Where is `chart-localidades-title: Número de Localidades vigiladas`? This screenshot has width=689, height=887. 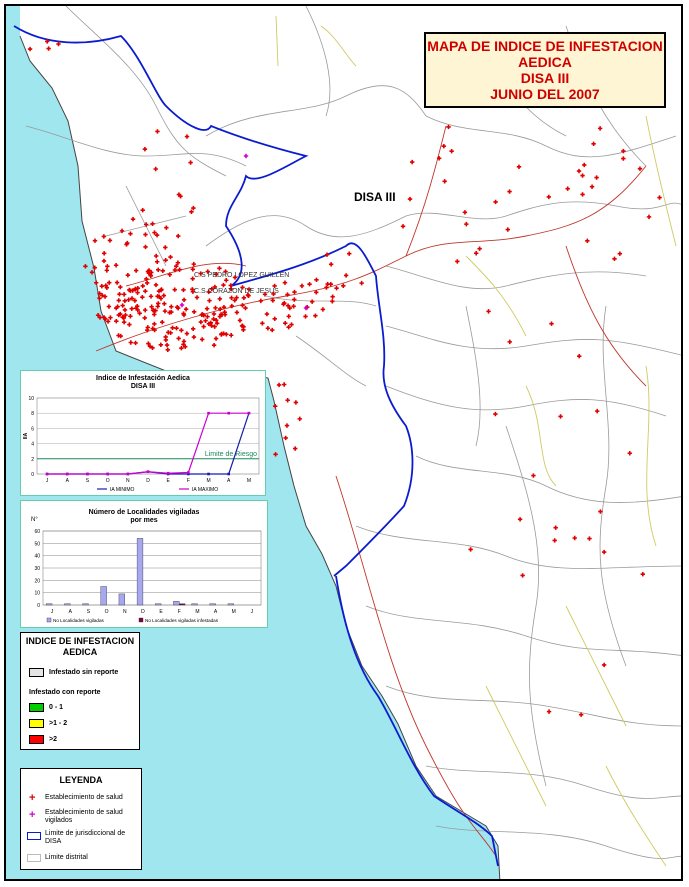
chart-localidades-title: Número de Localidades vigiladas is located at coordinates (144, 512).